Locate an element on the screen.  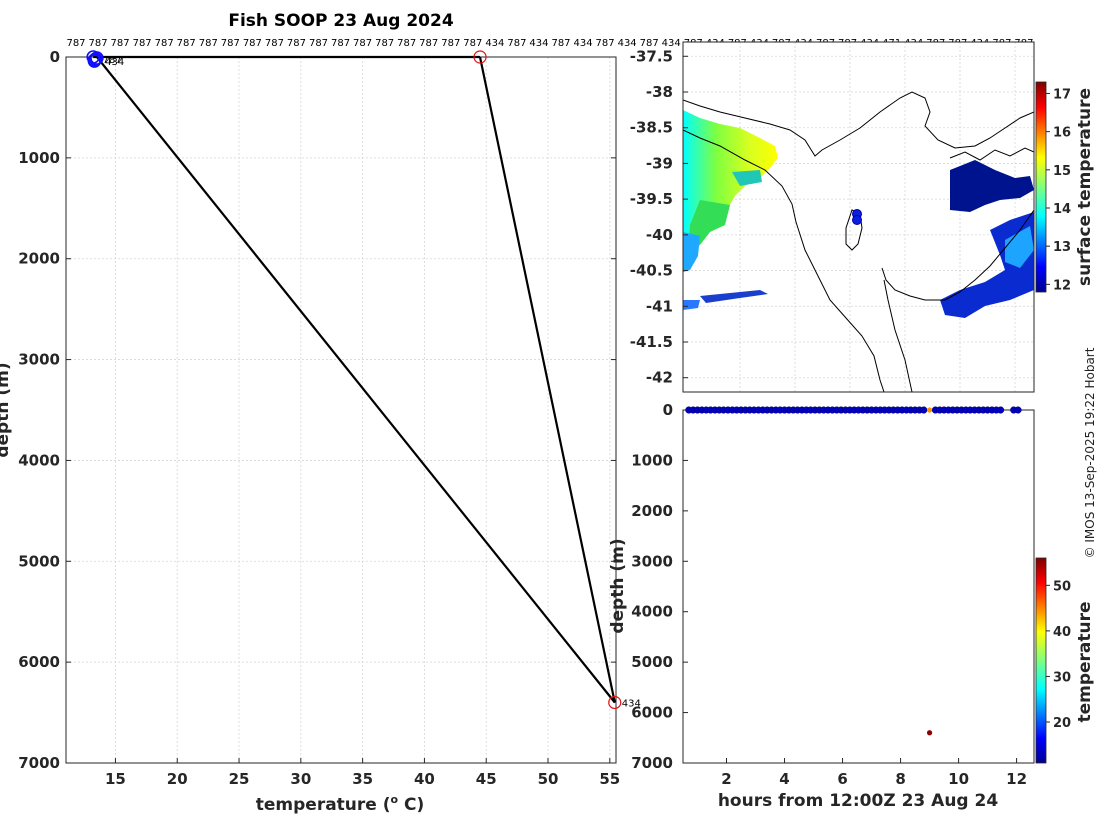
profile-point-label: 434 is located at coordinates (631, 703).